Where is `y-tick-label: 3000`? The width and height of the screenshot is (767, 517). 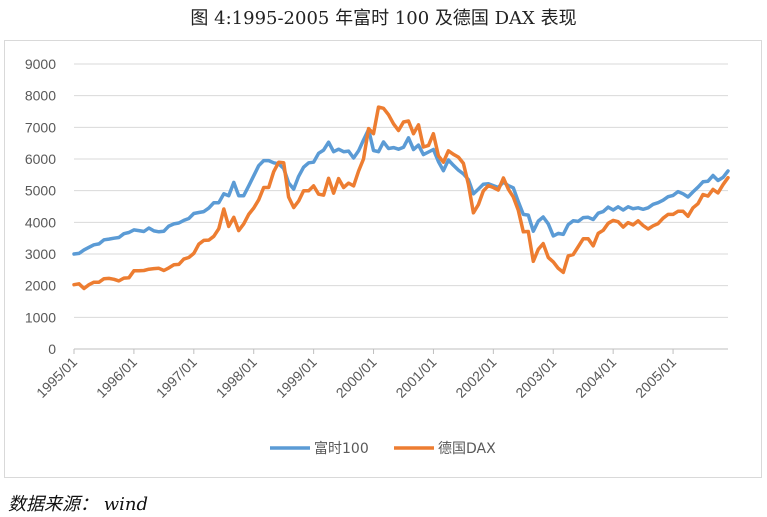
y-tick-label: 3000 is located at coordinates (40, 254).